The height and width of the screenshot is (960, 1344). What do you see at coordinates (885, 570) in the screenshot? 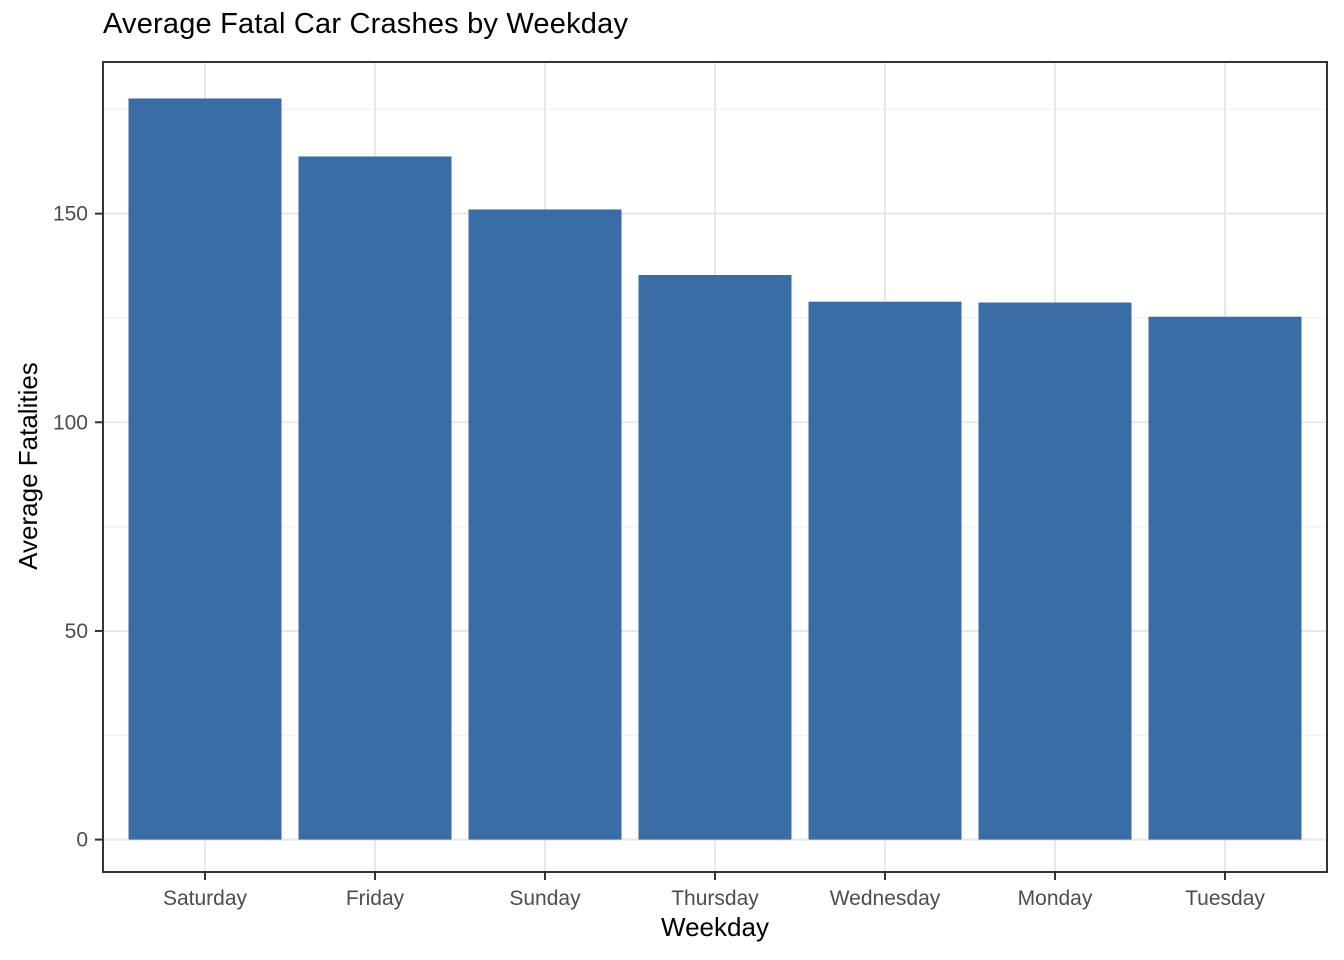
I see `bar-wednesday` at bounding box center [885, 570].